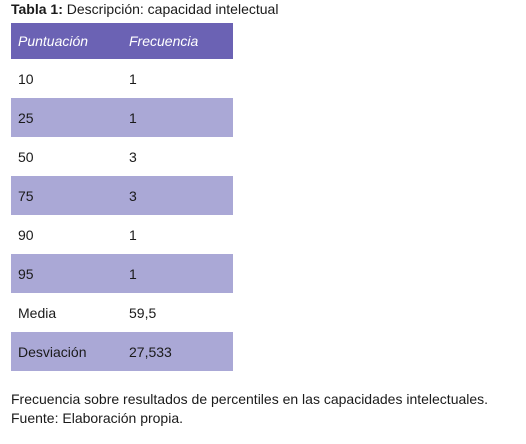  Describe the element at coordinates (150, 351) in the screenshot. I see `cell-frecuencia: 27,533` at that location.